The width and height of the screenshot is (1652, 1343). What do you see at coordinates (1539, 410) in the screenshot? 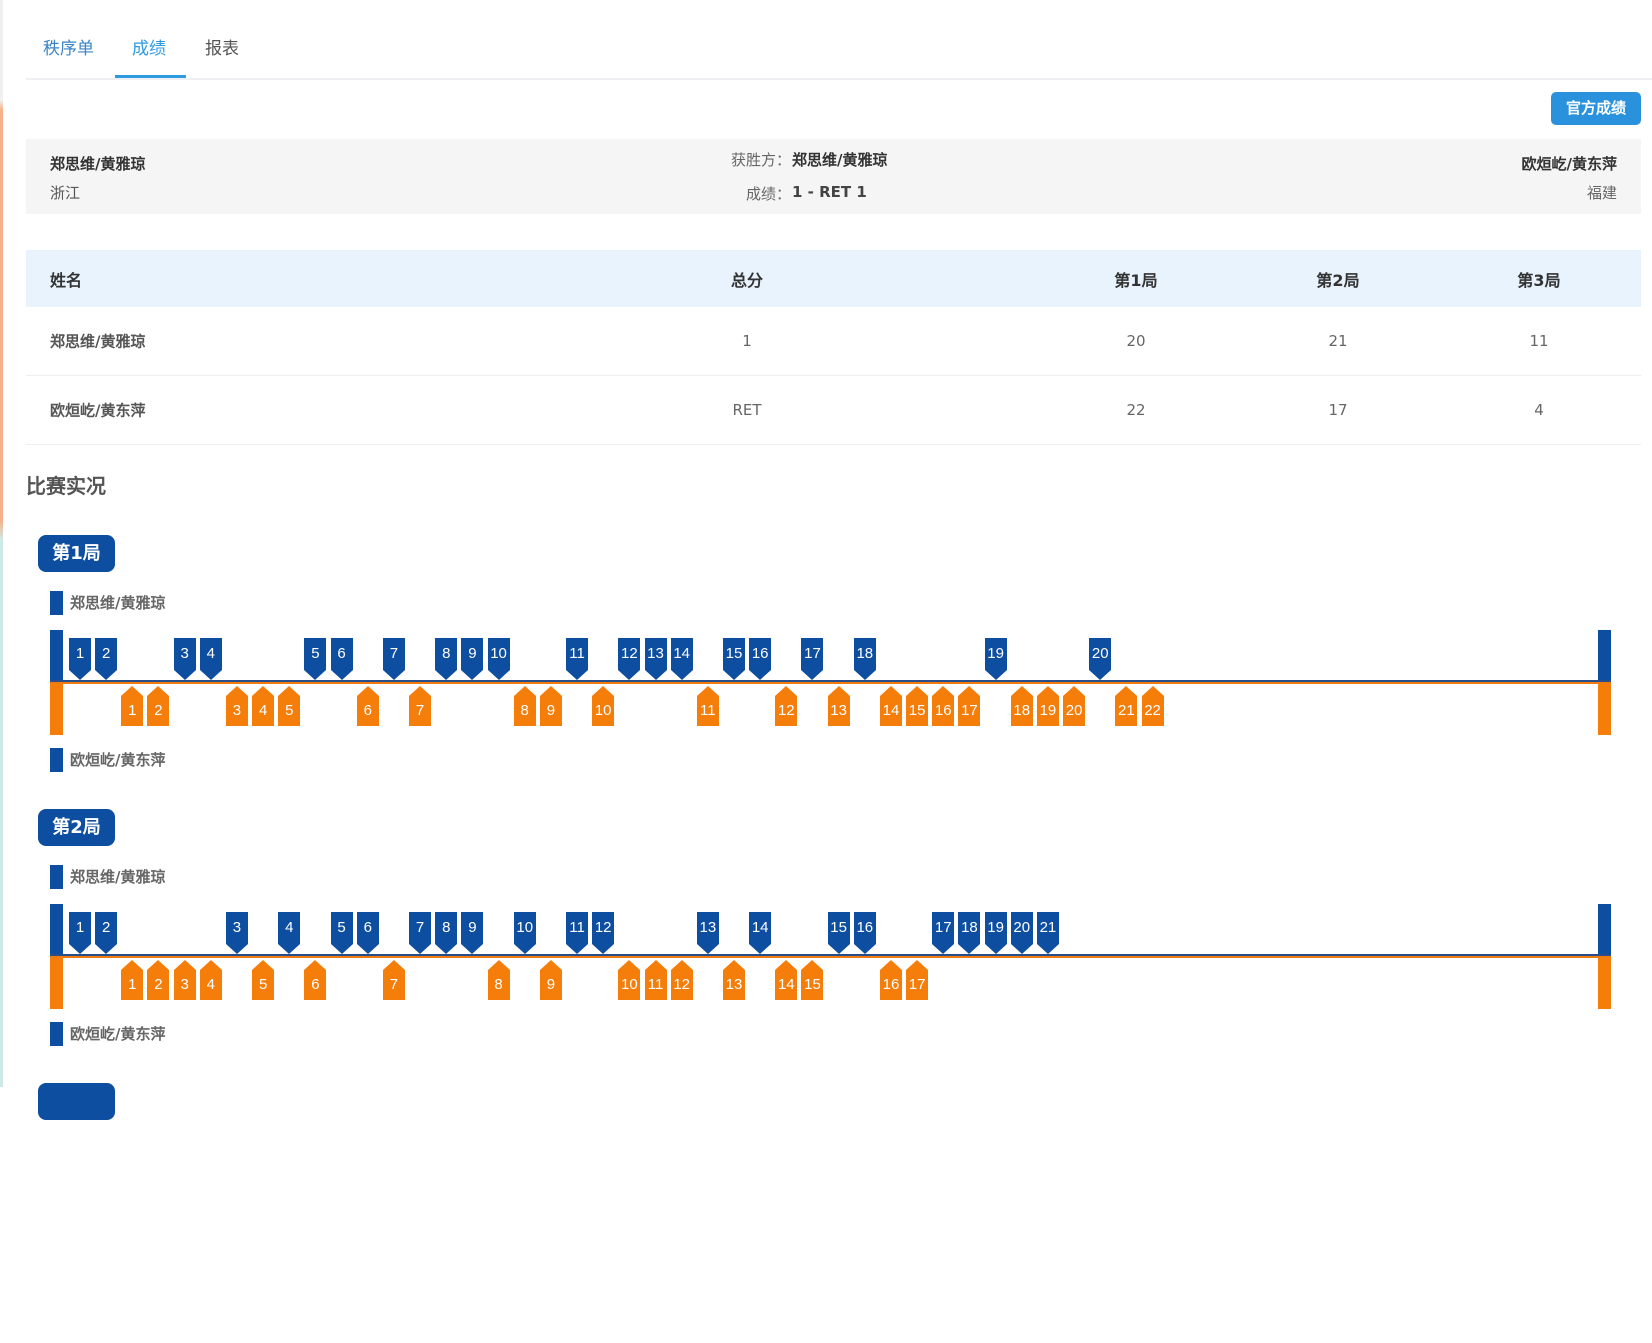
I see `cell-game3: 4` at bounding box center [1539, 410].